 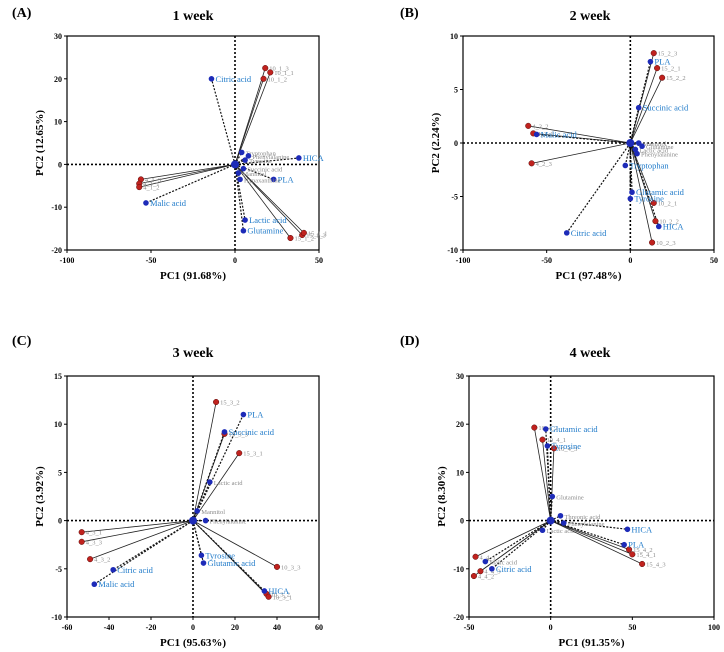 I want to click on chart-1-x-tick-label: -100, so click(x=67, y=260).